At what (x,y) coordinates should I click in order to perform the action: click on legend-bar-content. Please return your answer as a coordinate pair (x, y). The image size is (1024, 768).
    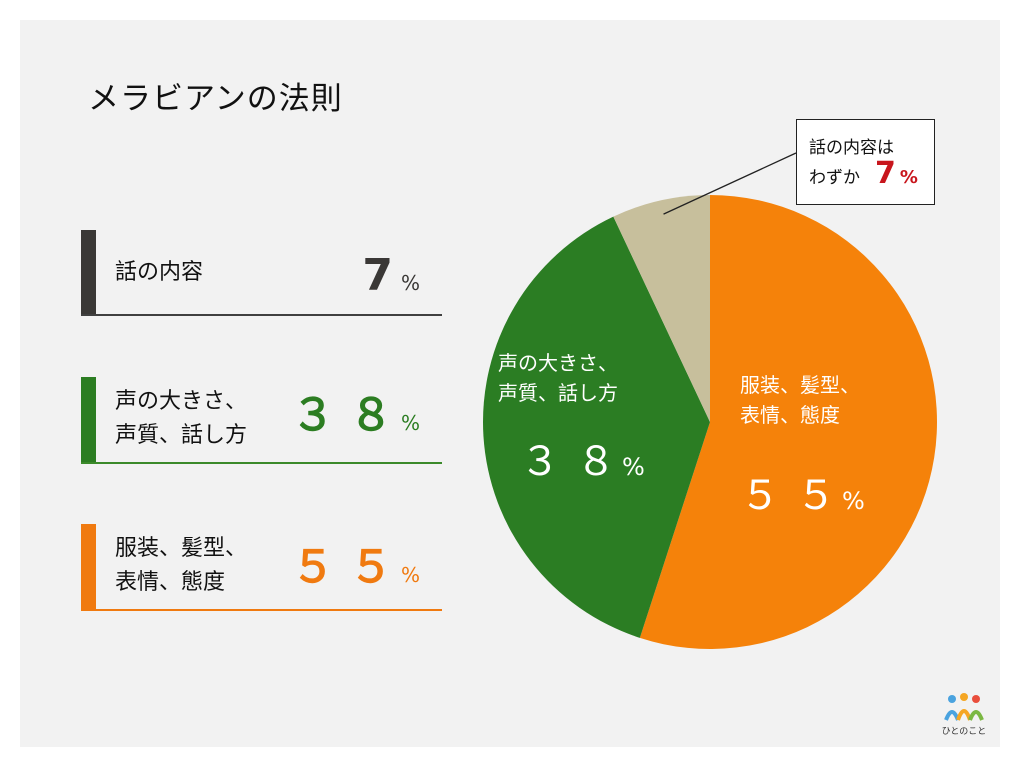
    Looking at the image, I should click on (88, 272).